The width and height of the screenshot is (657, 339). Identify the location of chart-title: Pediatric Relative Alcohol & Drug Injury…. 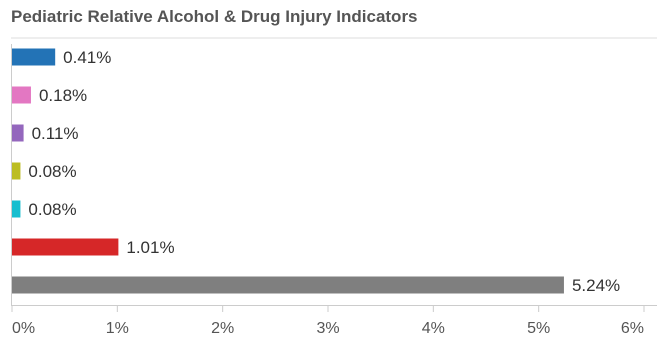
(214, 16).